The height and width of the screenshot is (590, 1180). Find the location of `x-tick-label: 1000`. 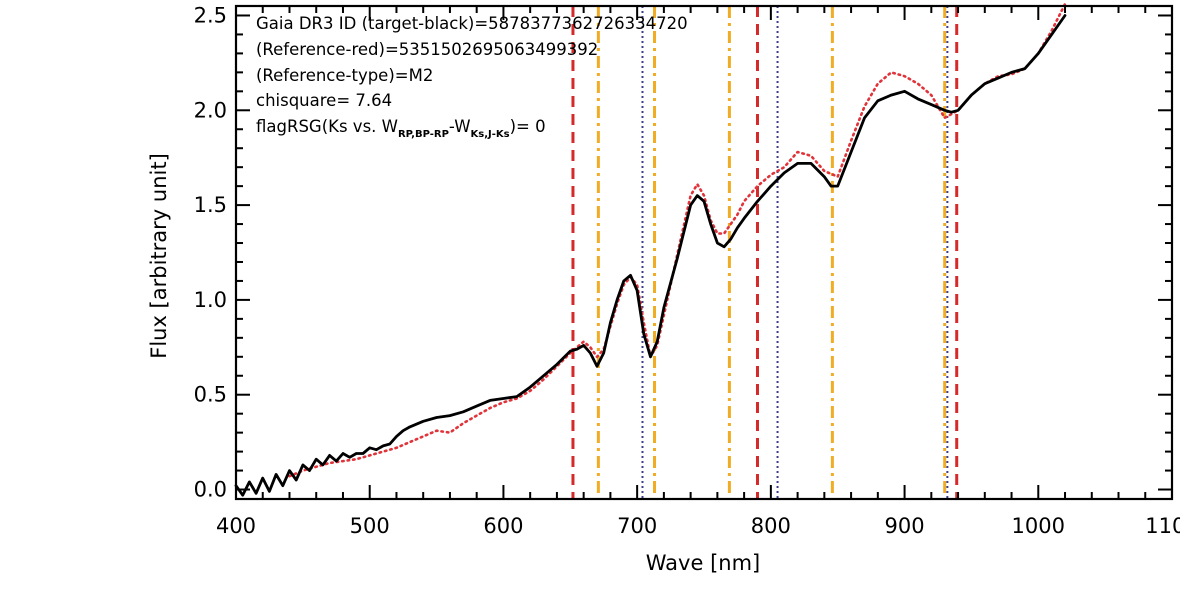

x-tick-label: 1000 is located at coordinates (1038, 526).